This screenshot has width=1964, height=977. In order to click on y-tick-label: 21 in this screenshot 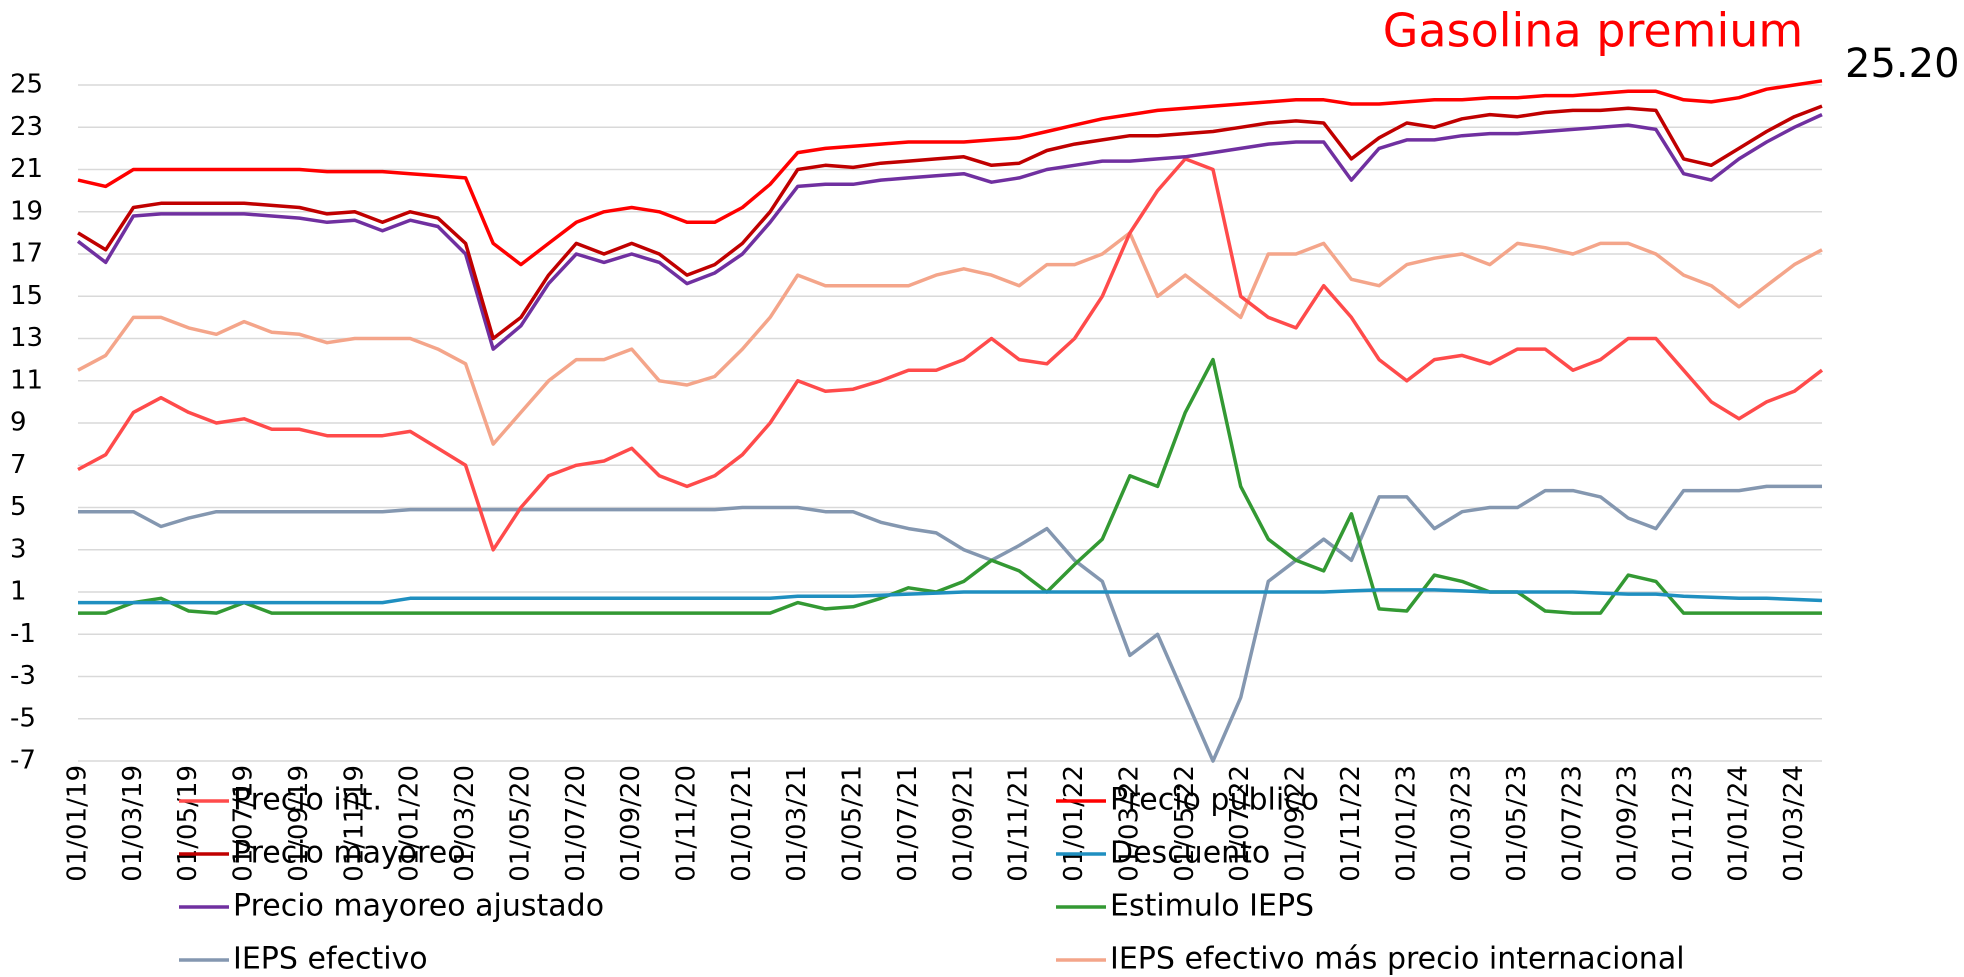, I will do `click(26, 169)`.